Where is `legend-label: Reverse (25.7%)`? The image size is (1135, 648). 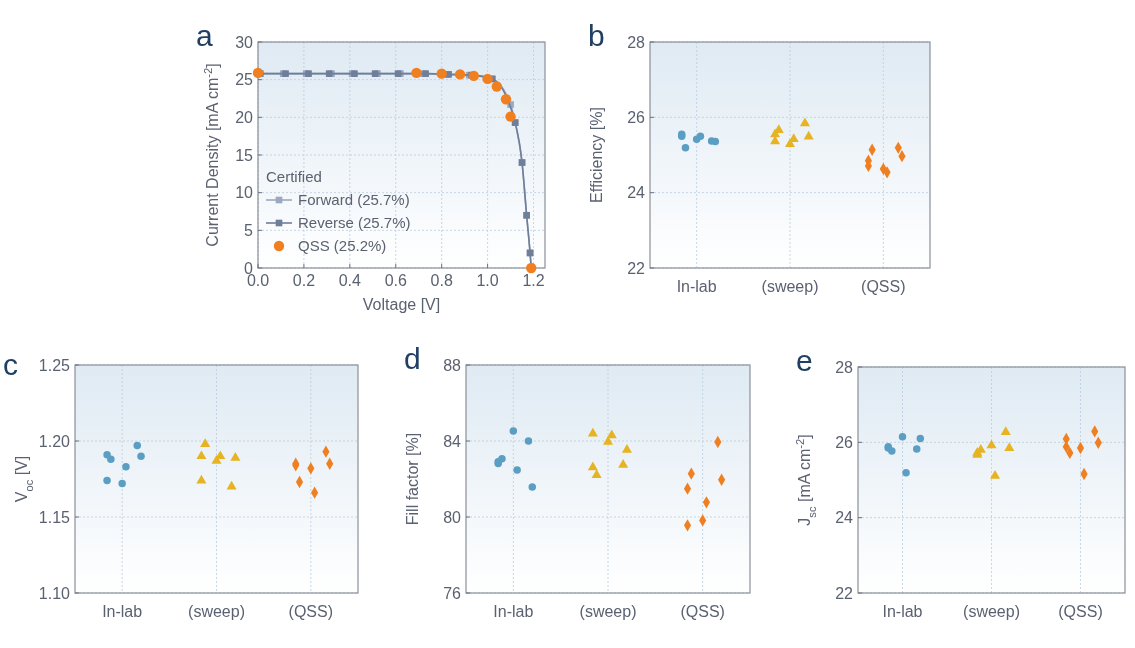 legend-label: Reverse (25.7%) is located at coordinates (354, 222).